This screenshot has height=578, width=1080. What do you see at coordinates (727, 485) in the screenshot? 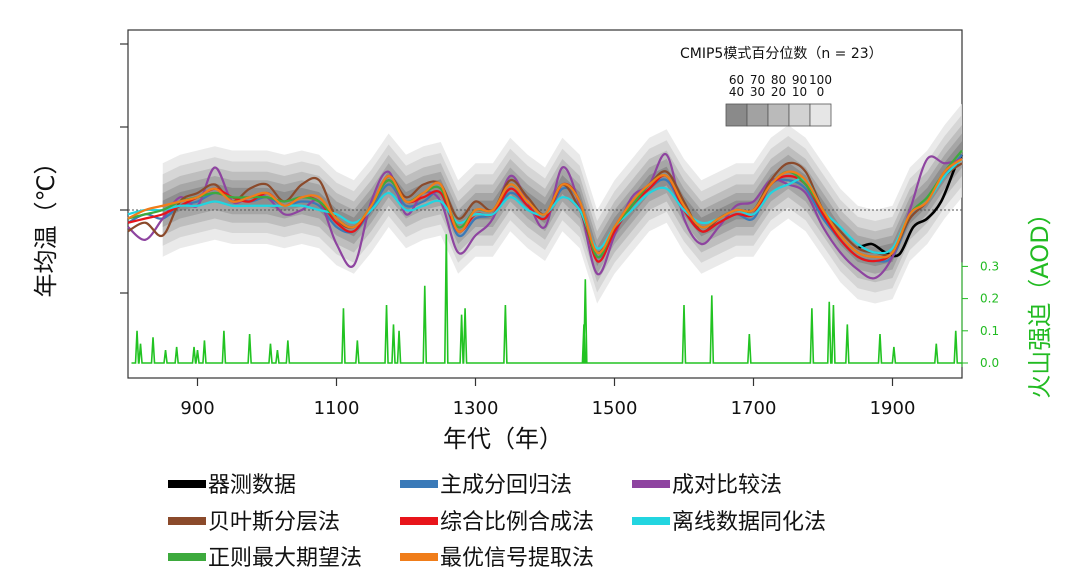
I see `legend-label-2: 成对比较法` at bounding box center [727, 485].